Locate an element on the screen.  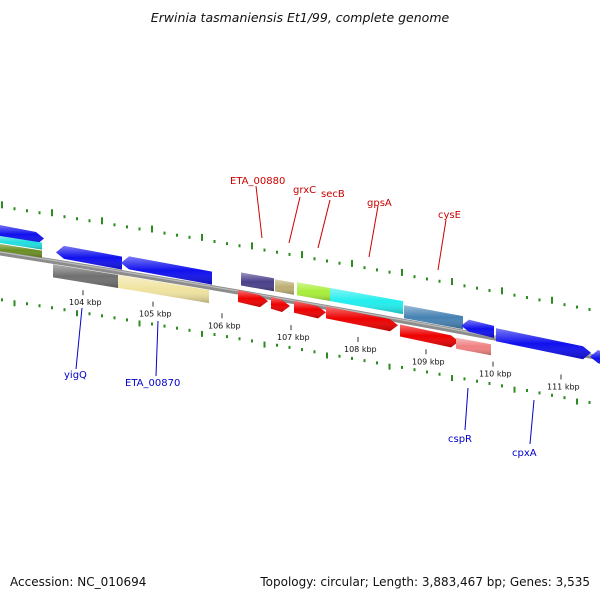
gene-label-top: grxC is located at coordinates (304, 190).